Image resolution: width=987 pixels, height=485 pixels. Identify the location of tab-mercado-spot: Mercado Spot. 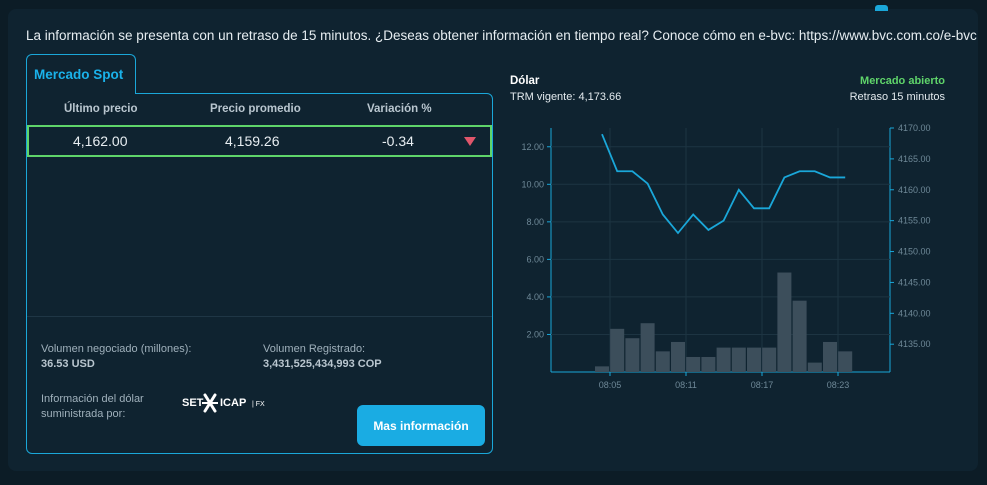
(81, 74).